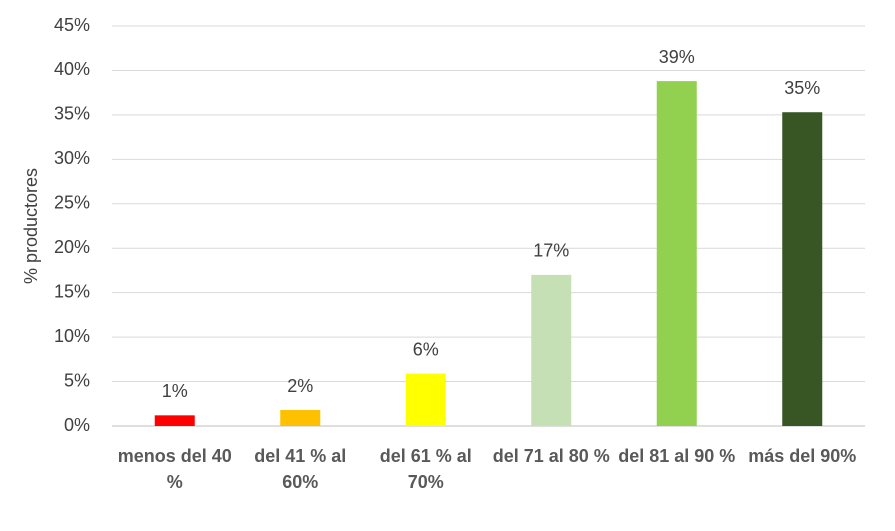  I want to click on x-tick-label: del 71 al 80 %, so click(551, 456).